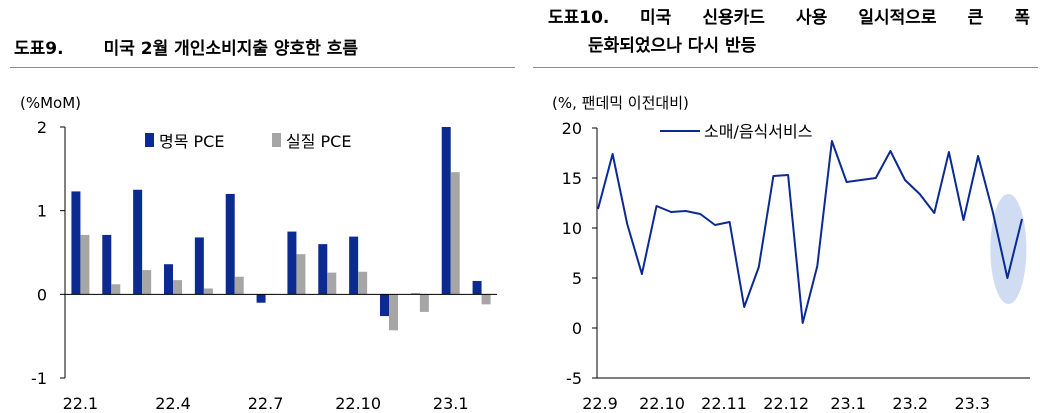  What do you see at coordinates (358, 403) in the screenshot?
I see `left-x-tick-label: 22.10` at bounding box center [358, 403].